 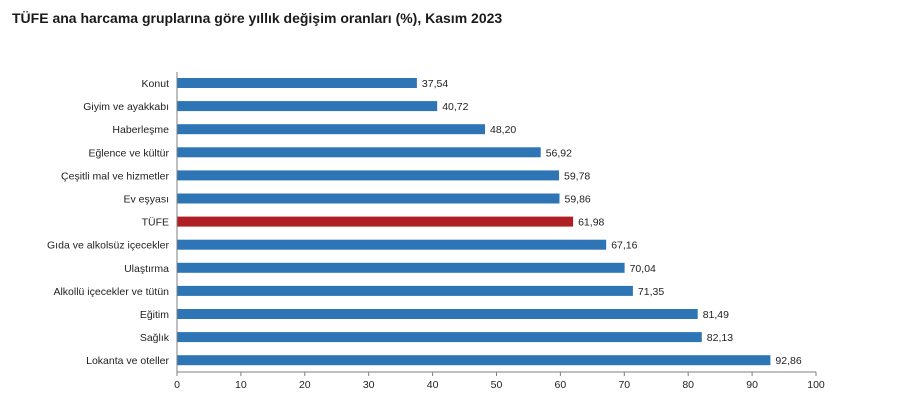 I want to click on value-label: 59,86, so click(x=578, y=200).